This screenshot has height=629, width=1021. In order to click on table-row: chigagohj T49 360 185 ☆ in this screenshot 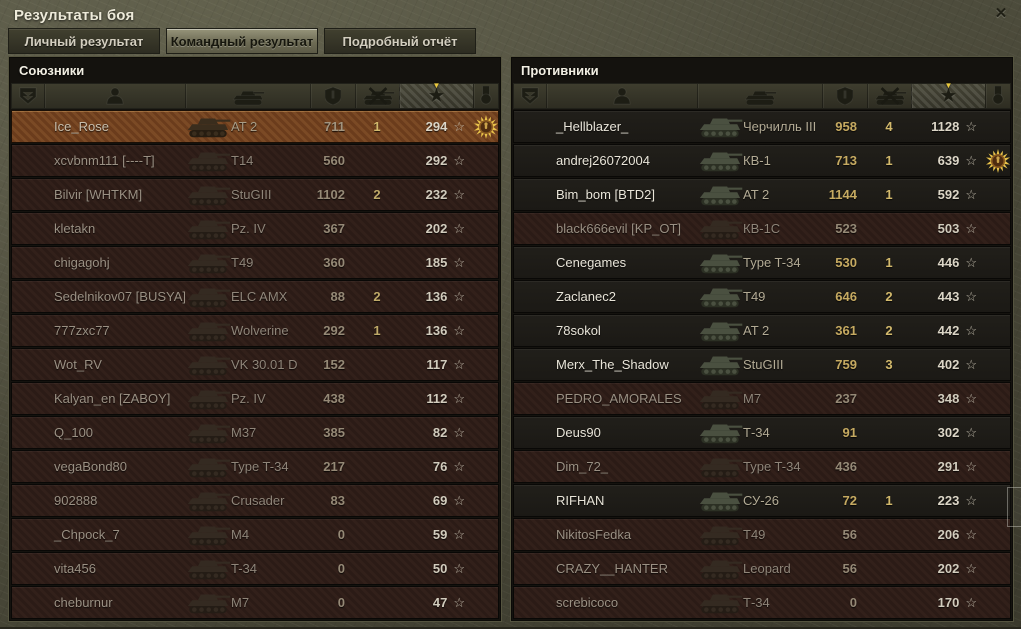, I will do `click(255, 262)`.